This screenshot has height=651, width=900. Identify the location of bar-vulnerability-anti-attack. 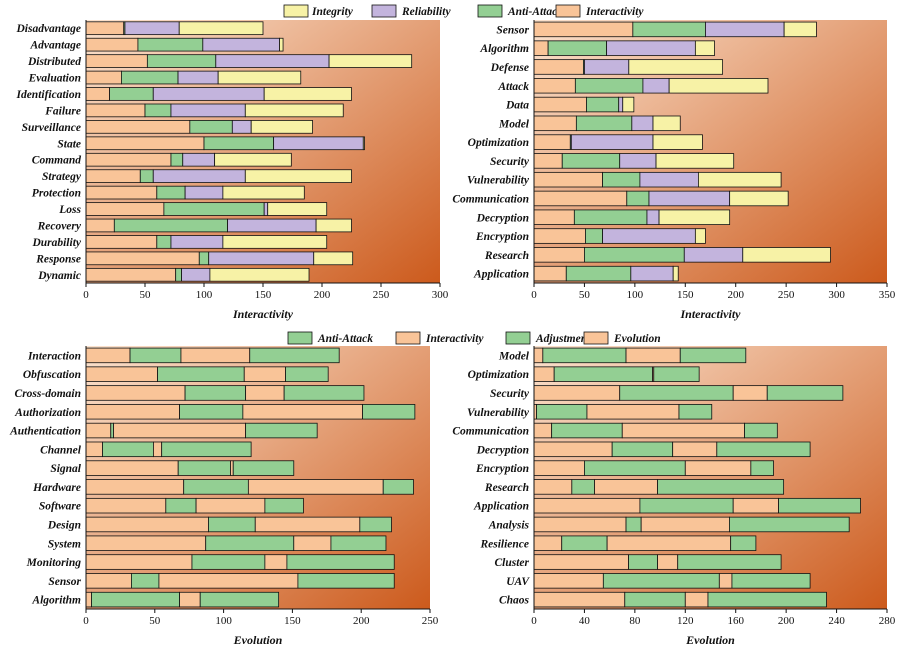
(695, 412).